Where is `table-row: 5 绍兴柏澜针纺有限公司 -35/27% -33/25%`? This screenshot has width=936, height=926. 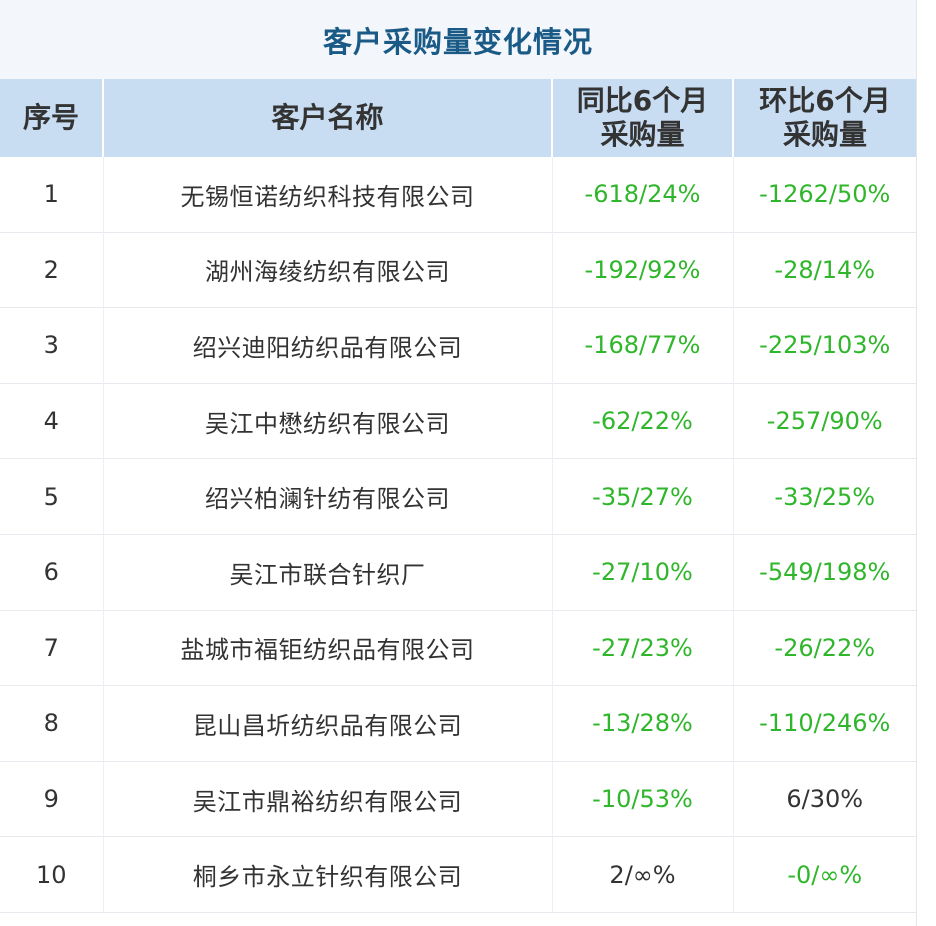
table-row: 5 绍兴柏澜针纺有限公司 -35/27% -33/25% is located at coordinates (458, 496).